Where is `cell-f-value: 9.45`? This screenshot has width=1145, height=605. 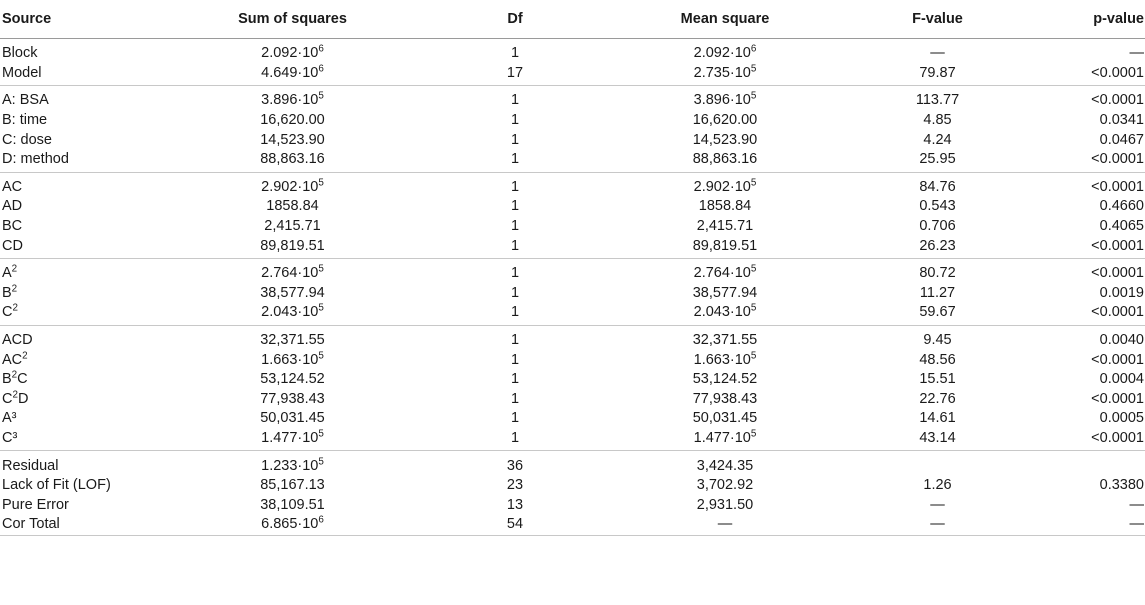
cell-f-value: 9.45 is located at coordinates (937, 340).